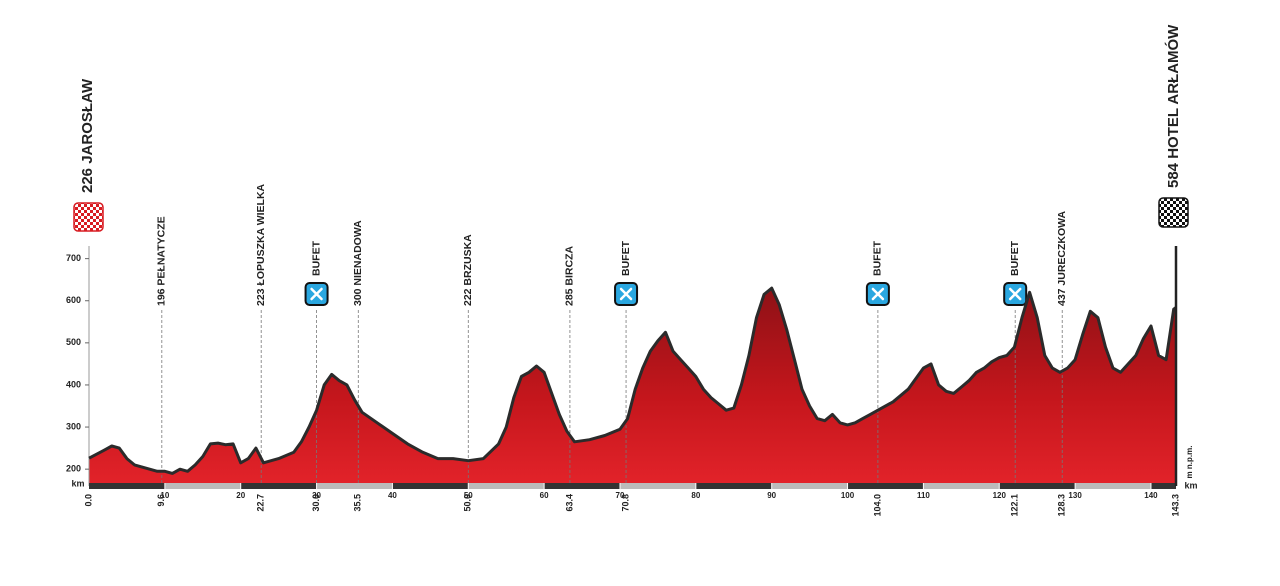 The height and width of the screenshot is (586, 1280). I want to click on km-marker-label: 70.8, so click(625, 503).